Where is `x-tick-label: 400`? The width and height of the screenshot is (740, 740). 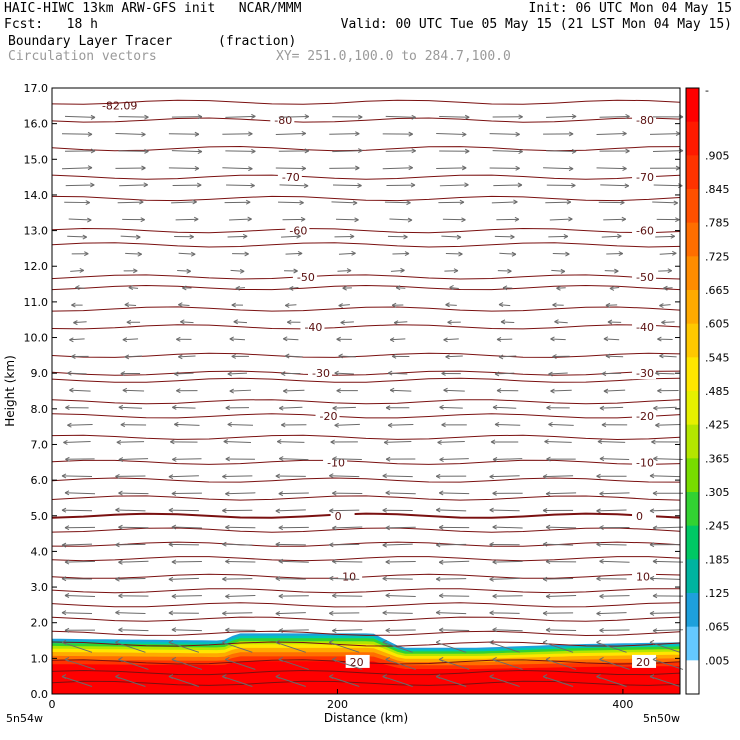
x-tick-label: 400 is located at coordinates (622, 704).